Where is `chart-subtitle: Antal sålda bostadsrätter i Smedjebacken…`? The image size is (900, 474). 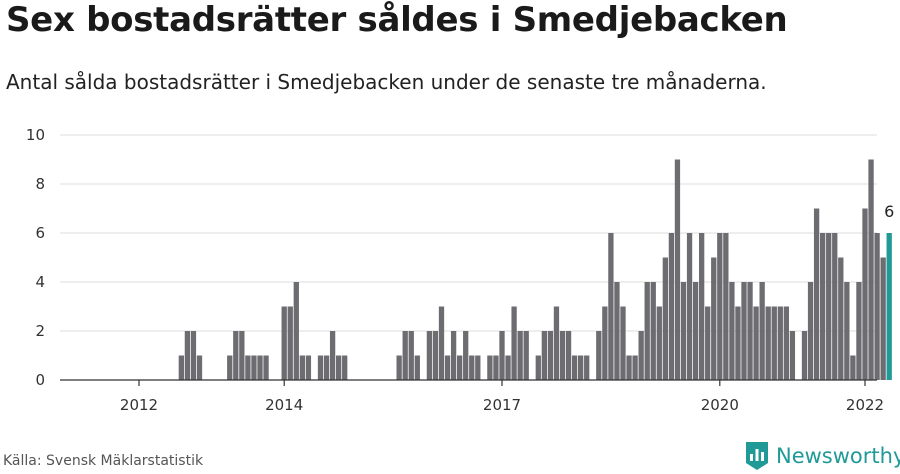
chart-subtitle: Antal sålda bostadsrätter i Smedjebacken… is located at coordinates (386, 82).